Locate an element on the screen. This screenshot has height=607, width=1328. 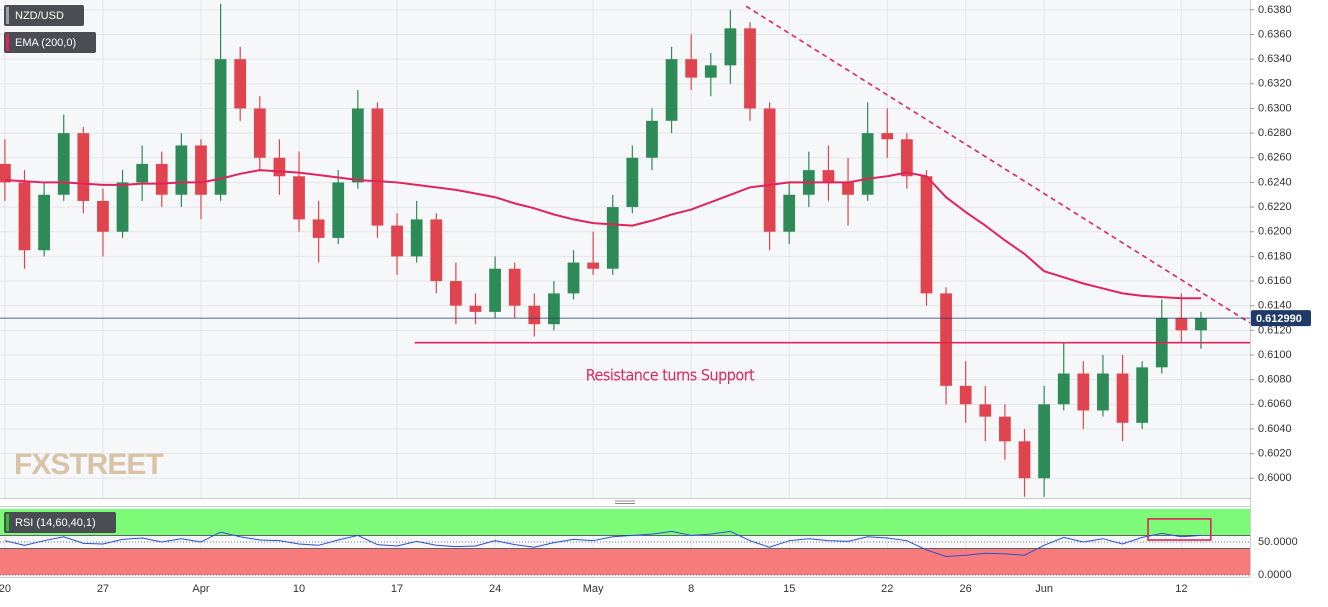
y-tick-label: 0.6260 is located at coordinates (1275, 158).